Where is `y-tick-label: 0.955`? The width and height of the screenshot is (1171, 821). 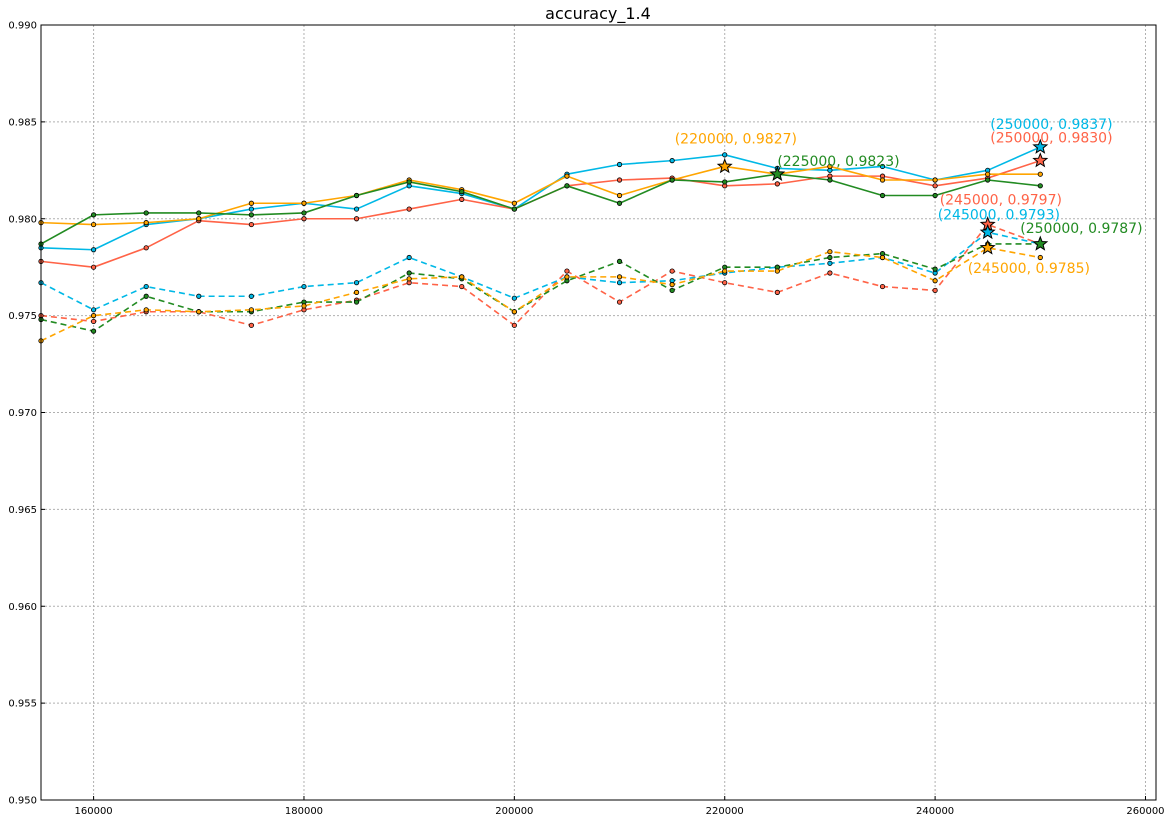
y-tick-label: 0.955 is located at coordinates (22, 704).